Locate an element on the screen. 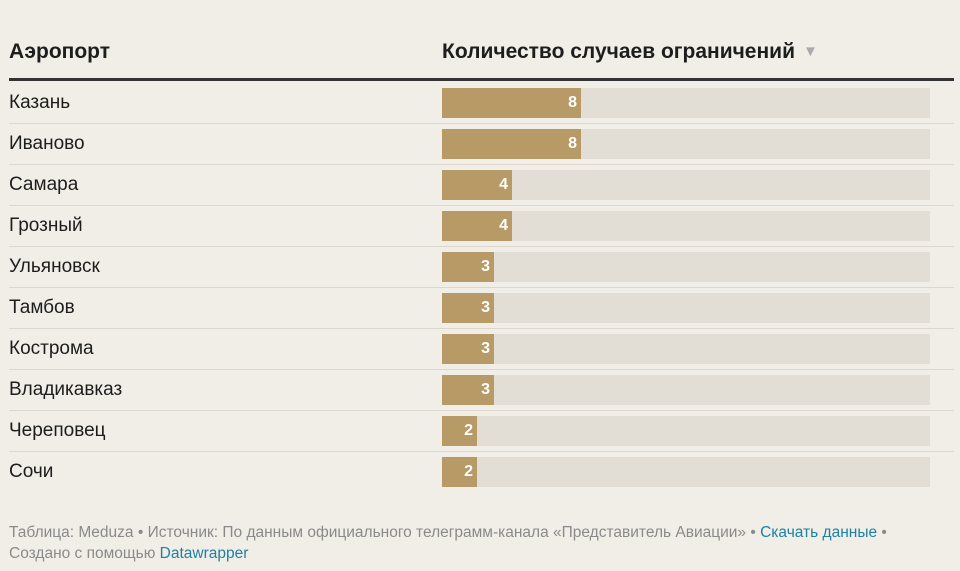  table-row: Владикавказ 3 is located at coordinates (481, 390).